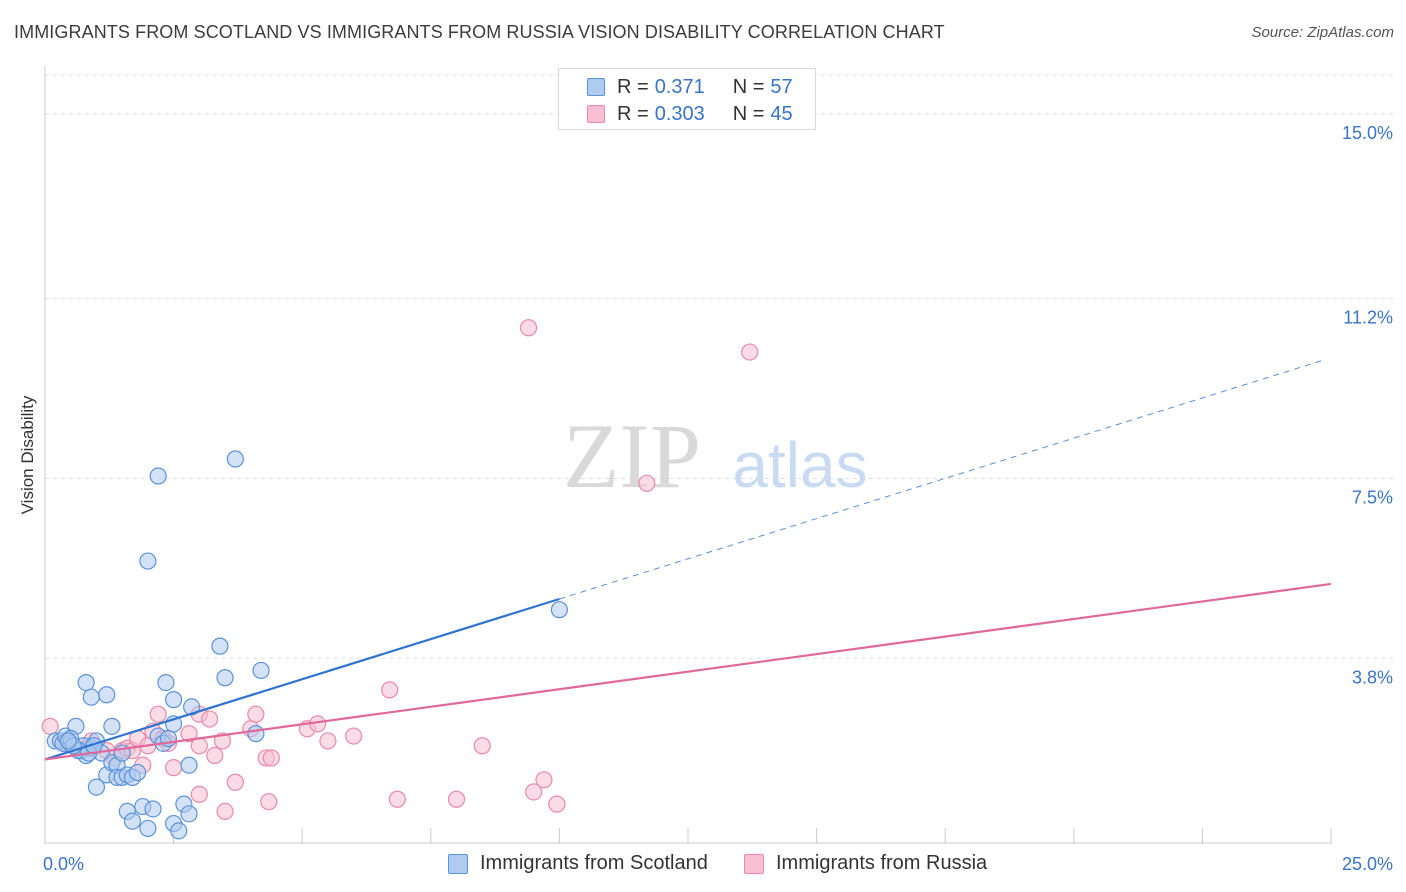  What do you see at coordinates (1367, 864) in the screenshot?
I see `x-tick-label: 25.0%` at bounding box center [1367, 864].